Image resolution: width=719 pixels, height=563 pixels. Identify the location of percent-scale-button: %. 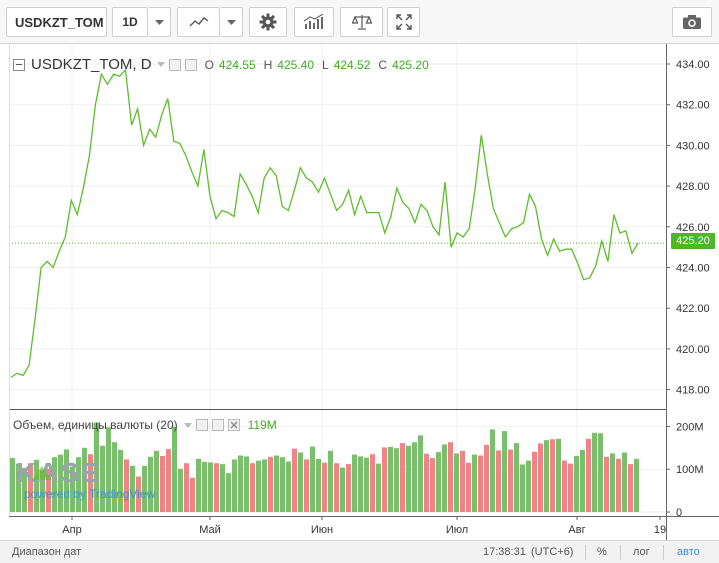
(602, 552).